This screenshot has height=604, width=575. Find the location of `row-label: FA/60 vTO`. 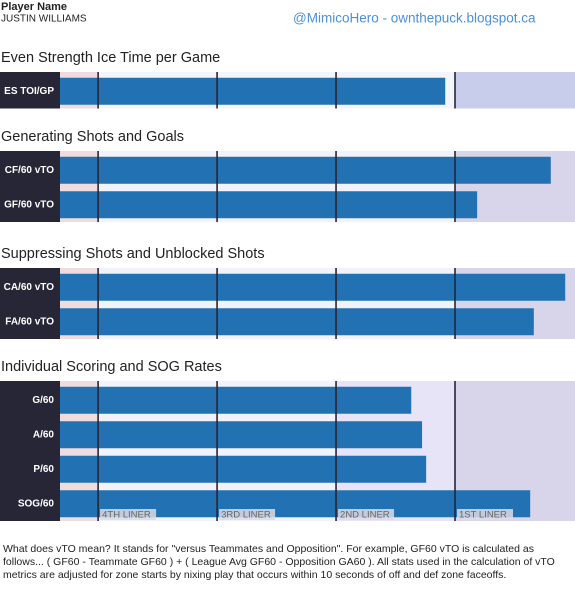

row-label: FA/60 vTO is located at coordinates (29, 321).